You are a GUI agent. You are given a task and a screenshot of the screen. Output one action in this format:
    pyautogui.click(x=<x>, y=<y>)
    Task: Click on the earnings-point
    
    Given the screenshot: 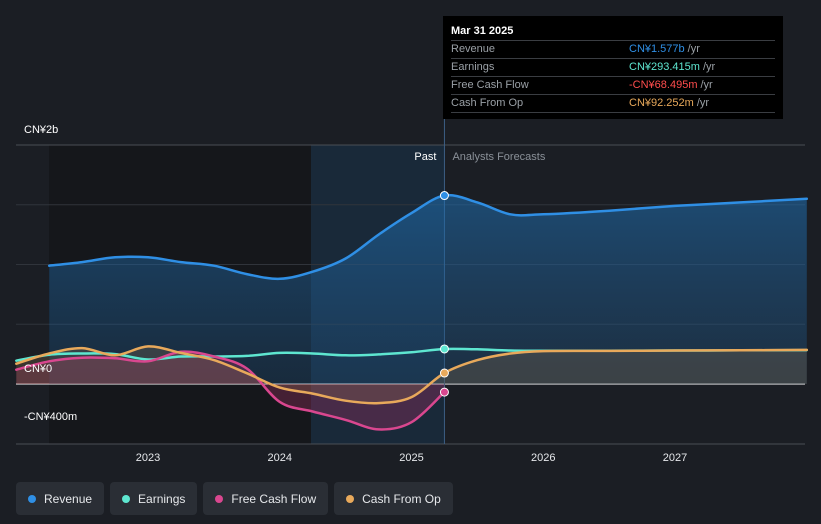 What is the action you would take?
    pyautogui.click(x=444, y=349)
    